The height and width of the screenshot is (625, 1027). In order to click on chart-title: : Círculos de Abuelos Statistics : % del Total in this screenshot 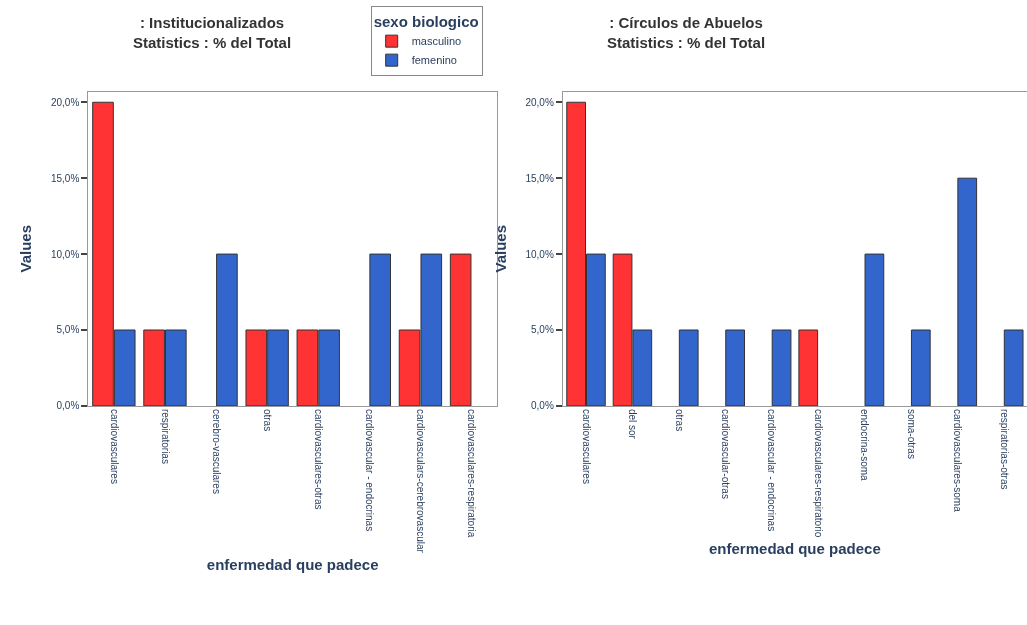, I will do `click(686, 32)`.